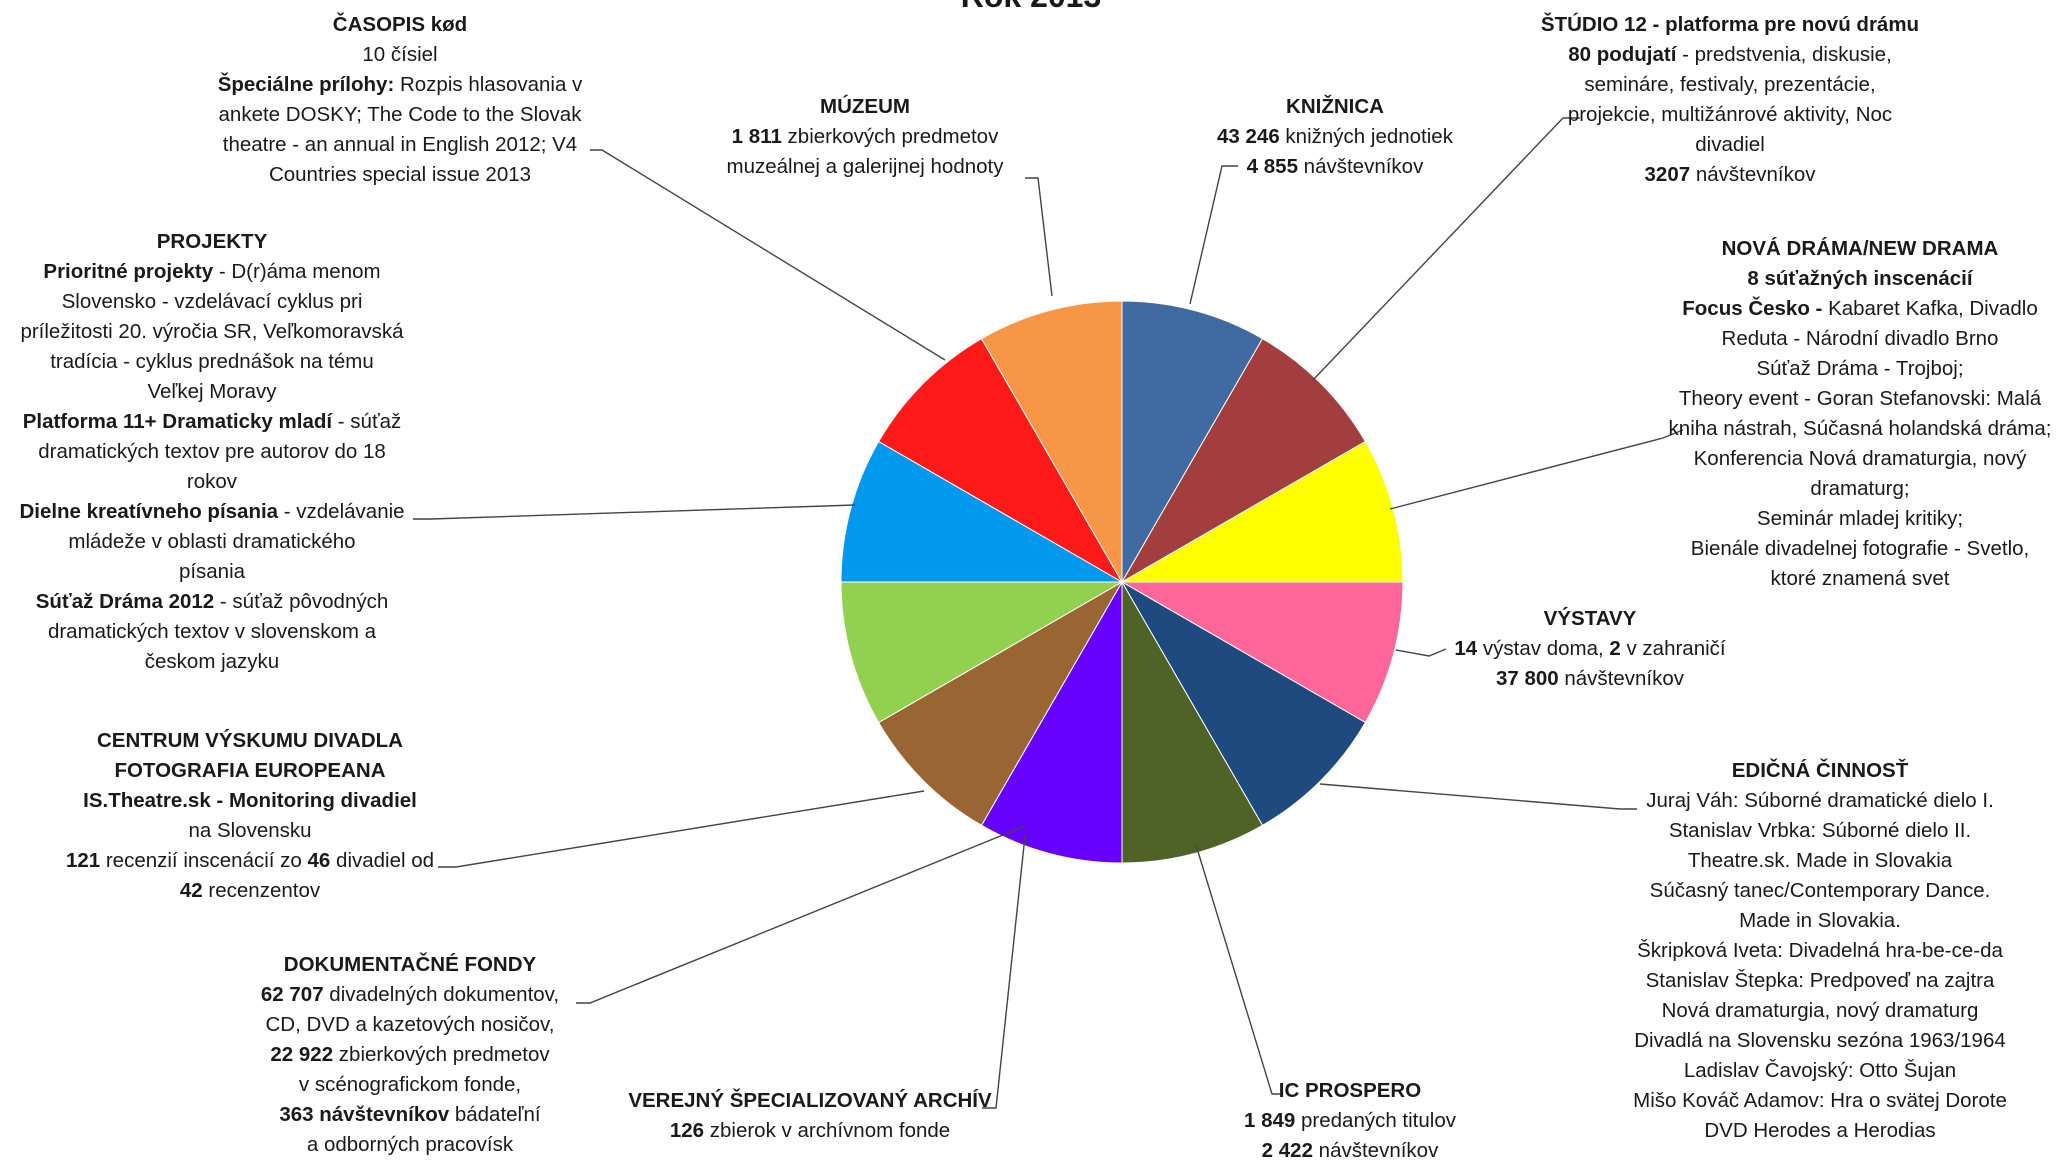 The height and width of the screenshot is (1166, 2062). What do you see at coordinates (410, 1144) in the screenshot?
I see `dokumentacne-line: a odborných pracovísk` at bounding box center [410, 1144].